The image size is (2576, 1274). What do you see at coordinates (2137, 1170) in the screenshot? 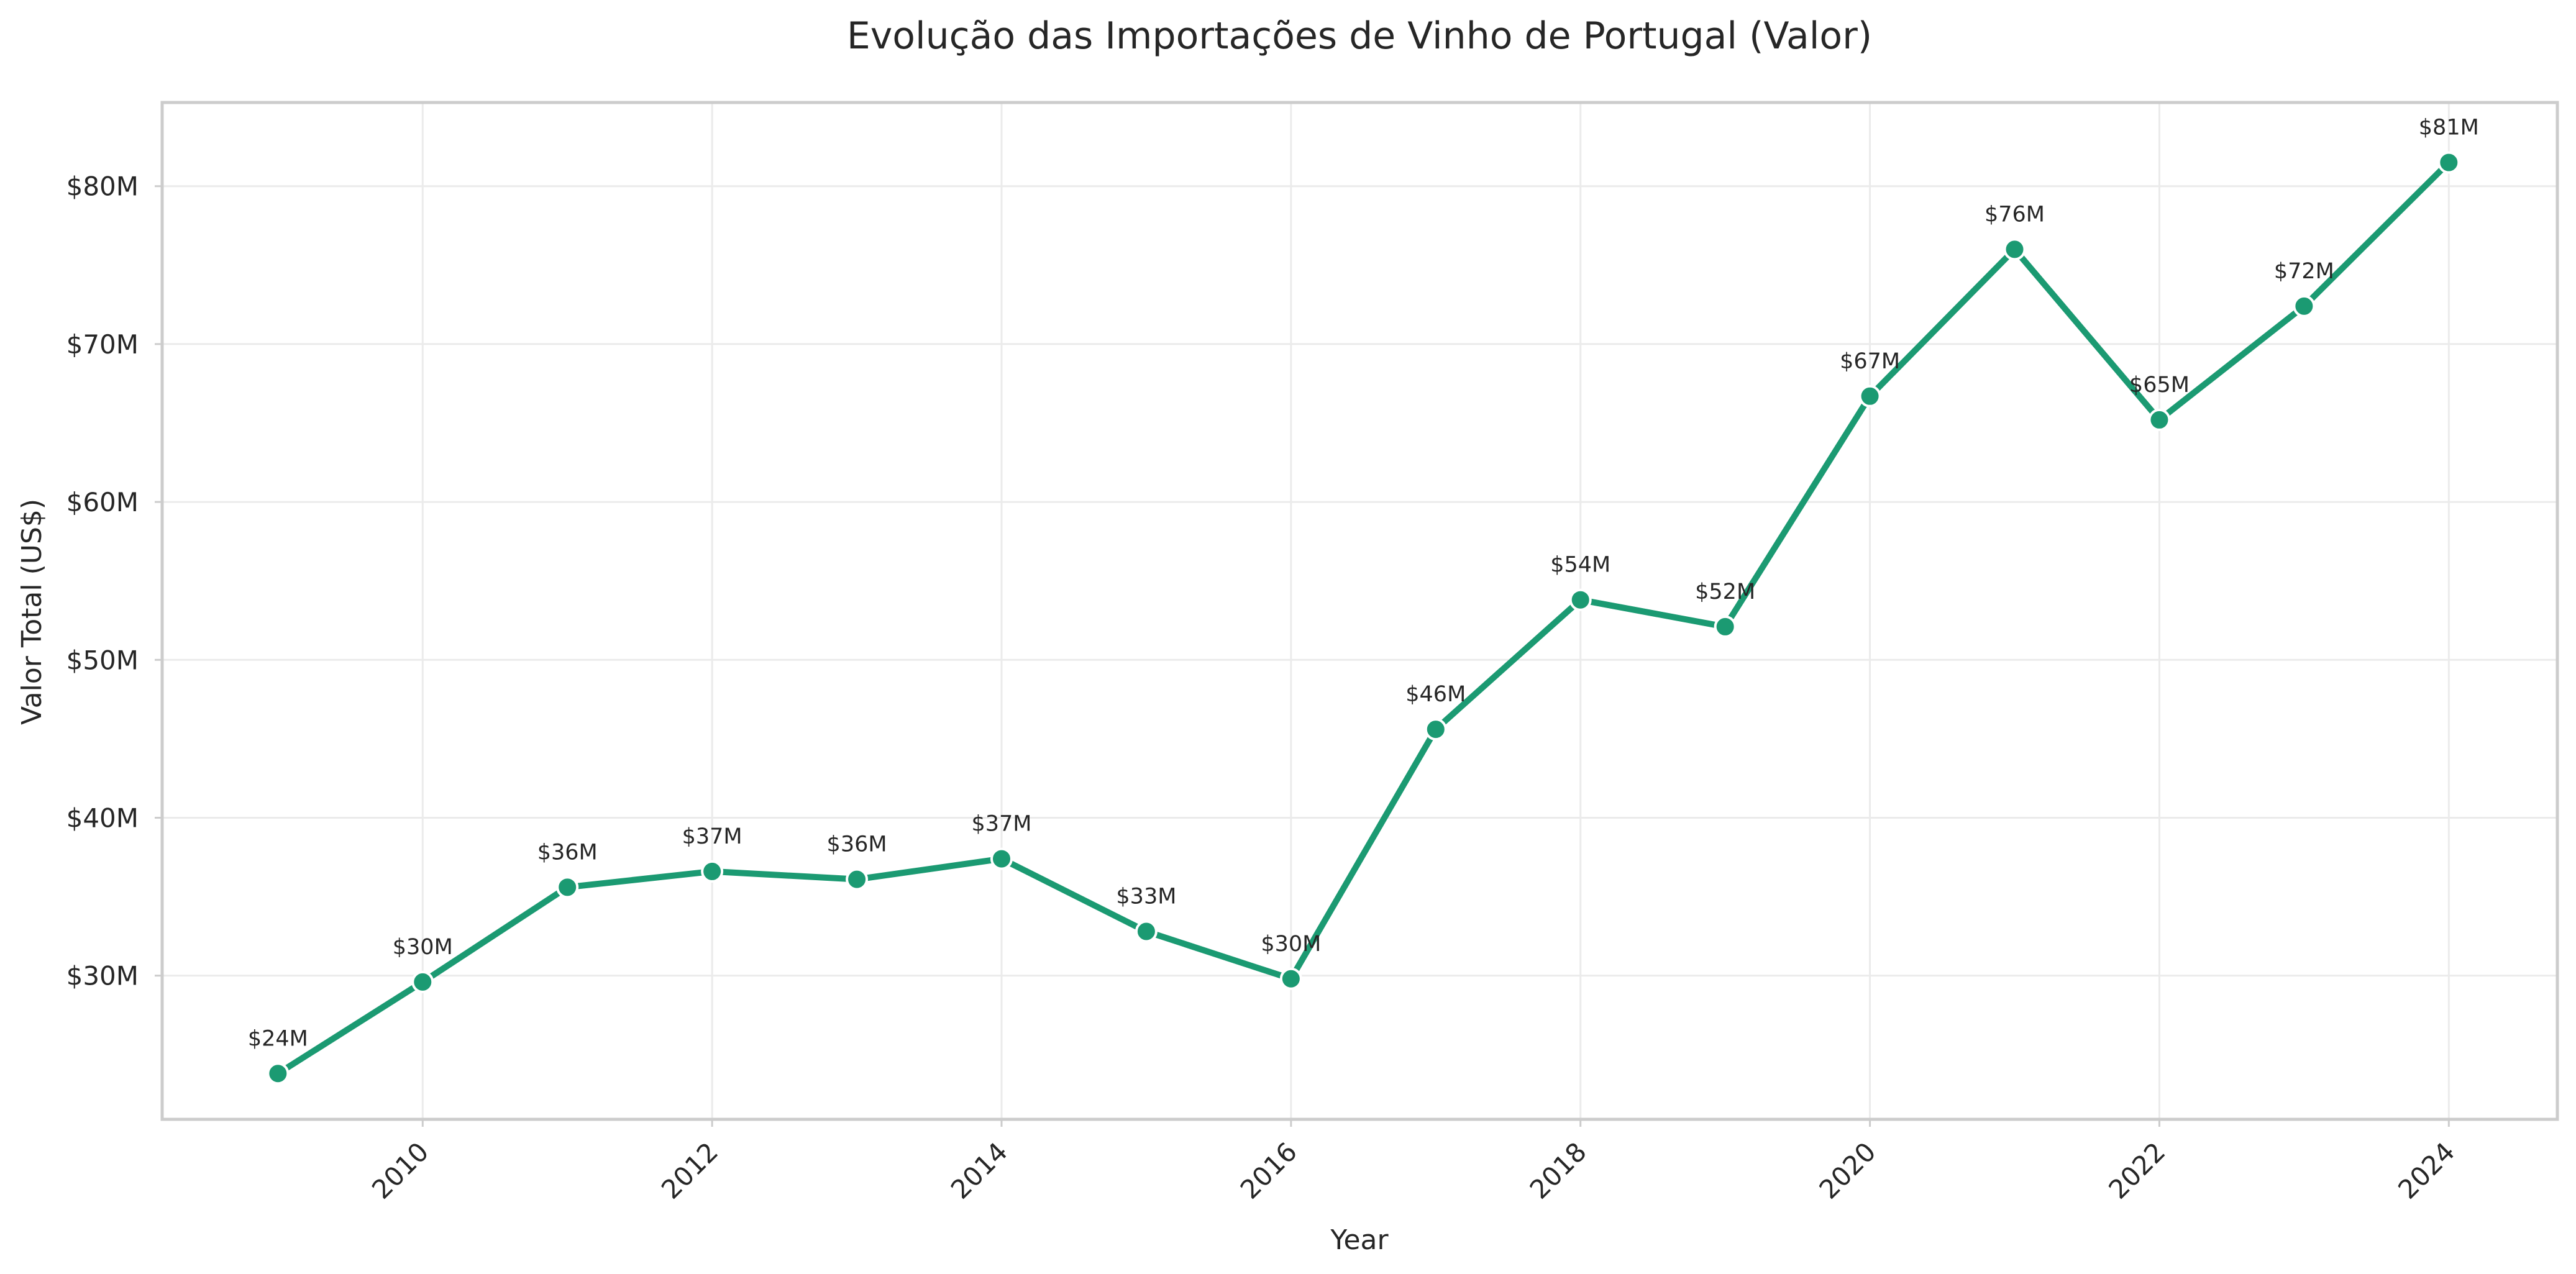
I see `x-tick-label: 2022` at bounding box center [2137, 1170].